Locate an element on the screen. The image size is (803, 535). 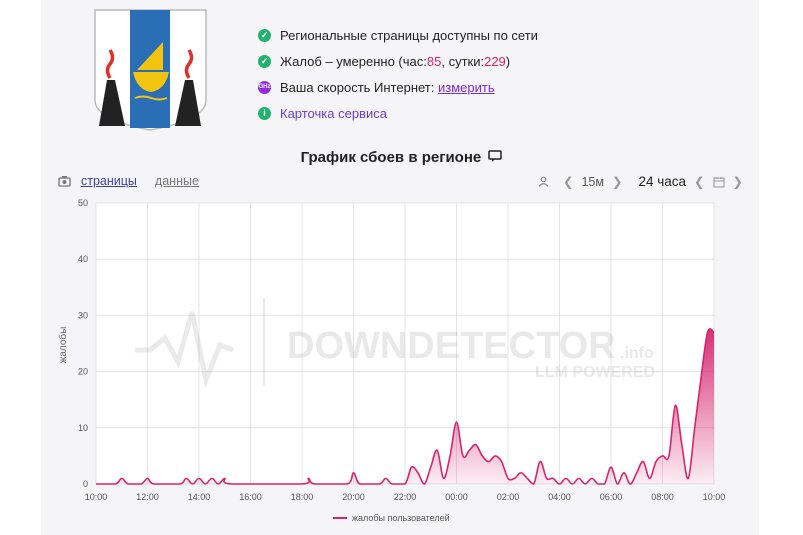
chart-title: График сбоев в регионе is located at coordinates (401, 157).